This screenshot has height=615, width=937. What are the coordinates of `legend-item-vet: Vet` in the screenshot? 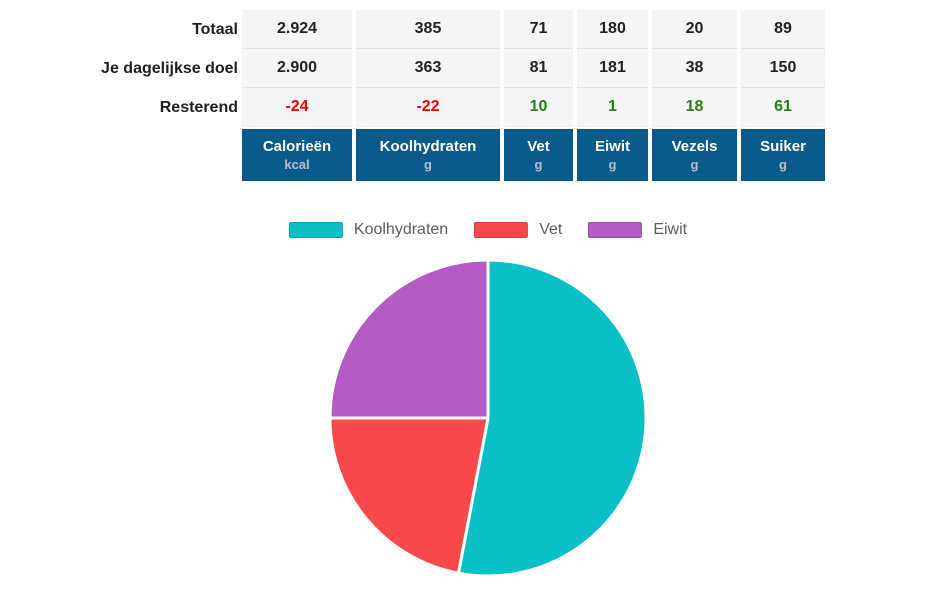 It's located at (518, 230).